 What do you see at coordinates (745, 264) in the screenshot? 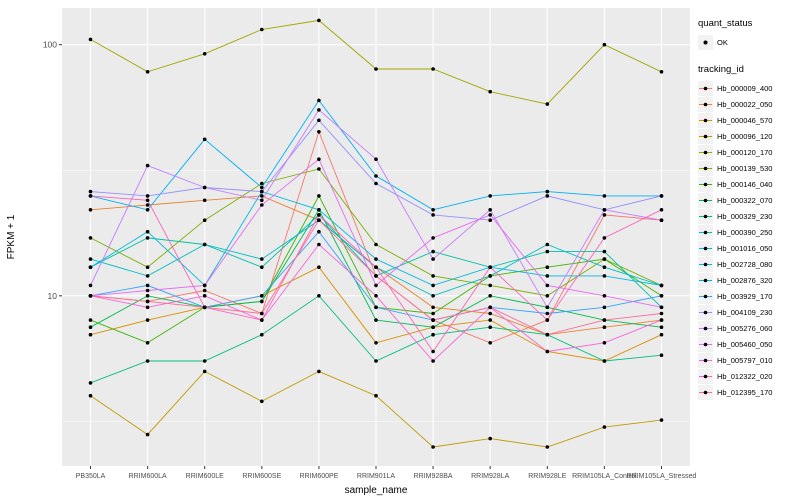
I see `legend-item-label: Hb_002728_080` at bounding box center [745, 264].